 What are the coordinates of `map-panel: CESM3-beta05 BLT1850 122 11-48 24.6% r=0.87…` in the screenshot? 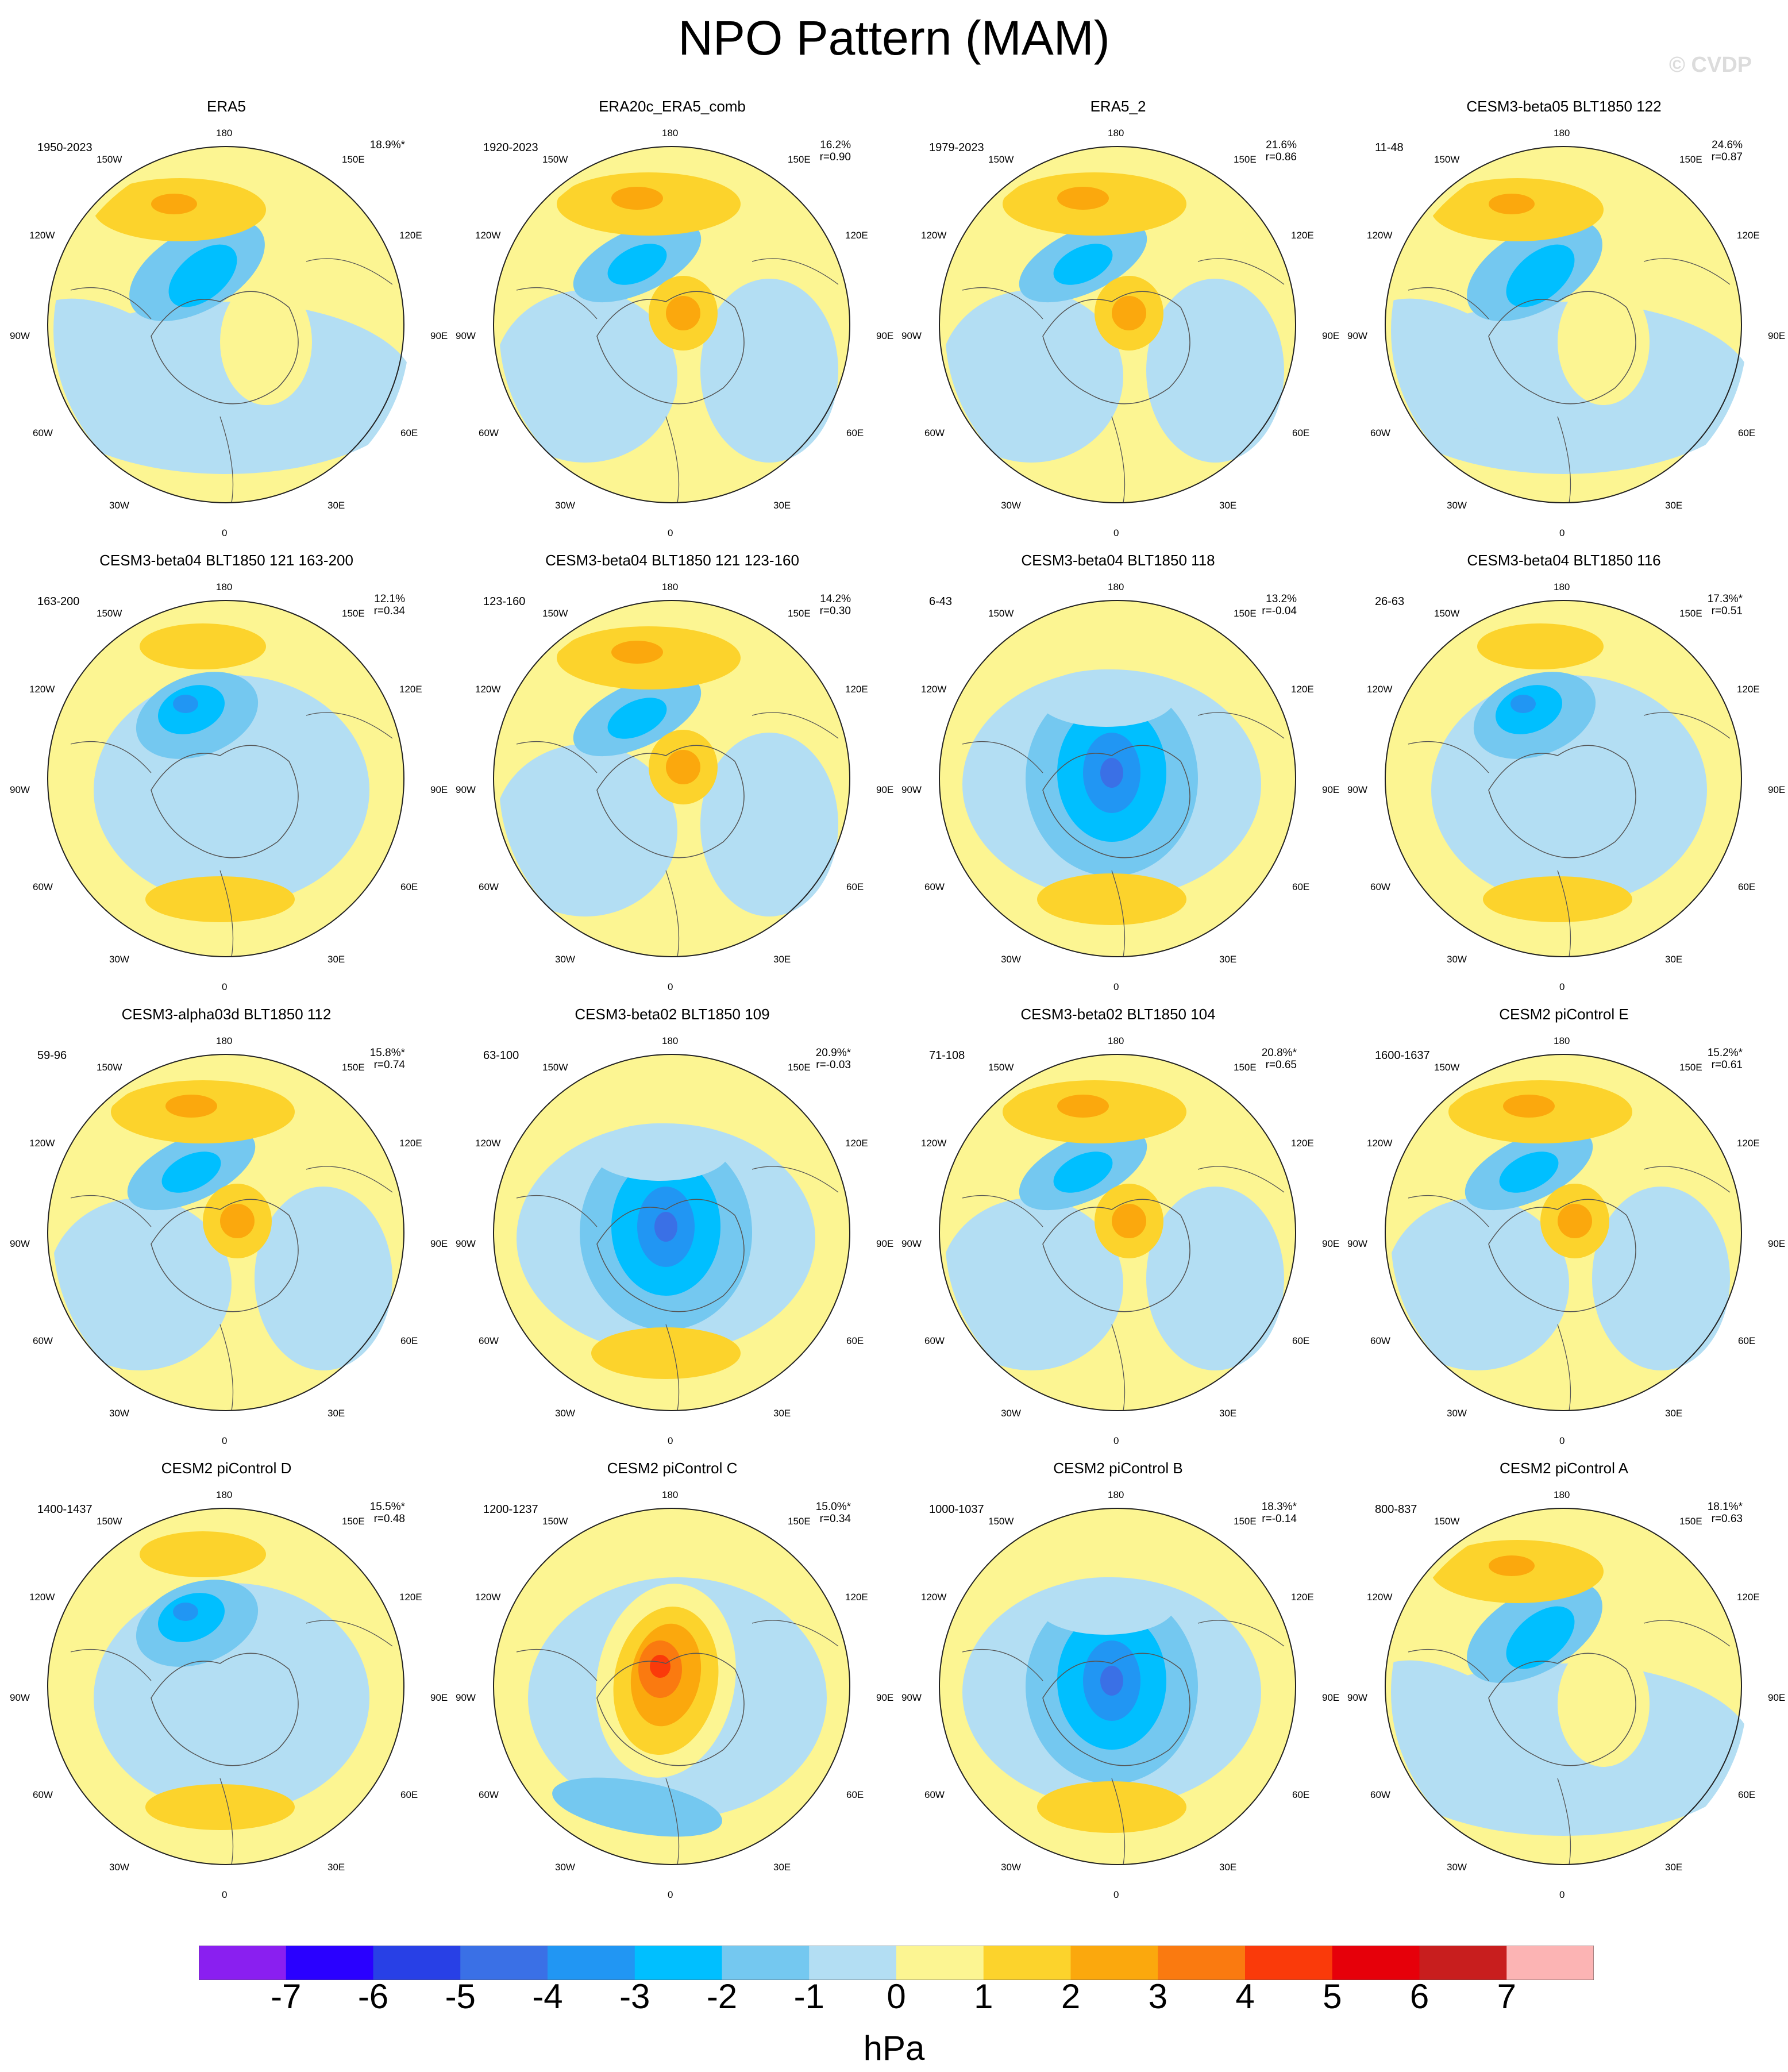 It's located at (1563, 269).